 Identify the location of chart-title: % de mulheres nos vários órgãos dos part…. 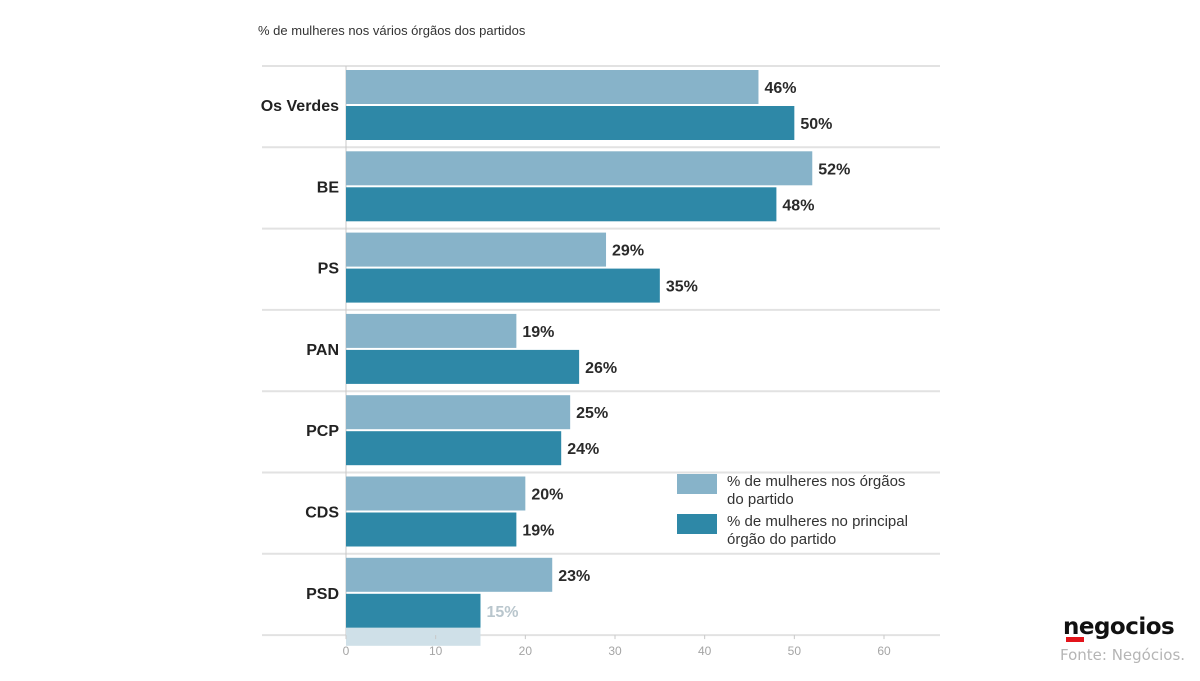
(392, 30).